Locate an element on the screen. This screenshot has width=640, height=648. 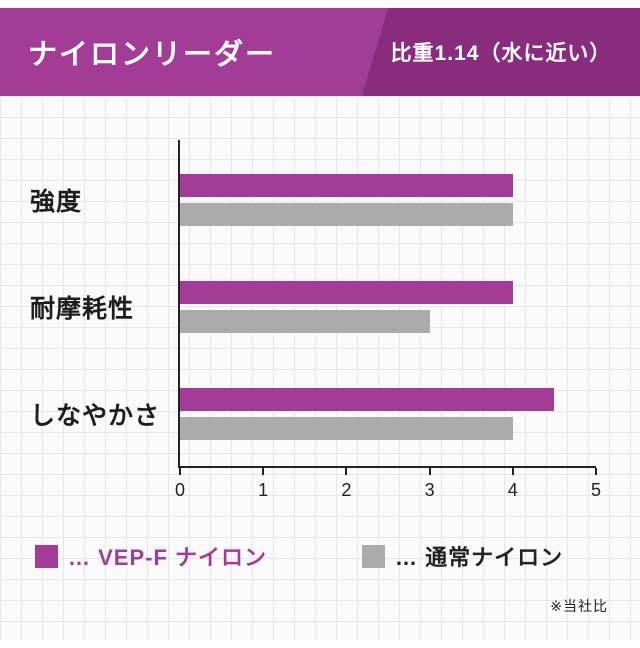
category-label: 強度 is located at coordinates (56, 201).